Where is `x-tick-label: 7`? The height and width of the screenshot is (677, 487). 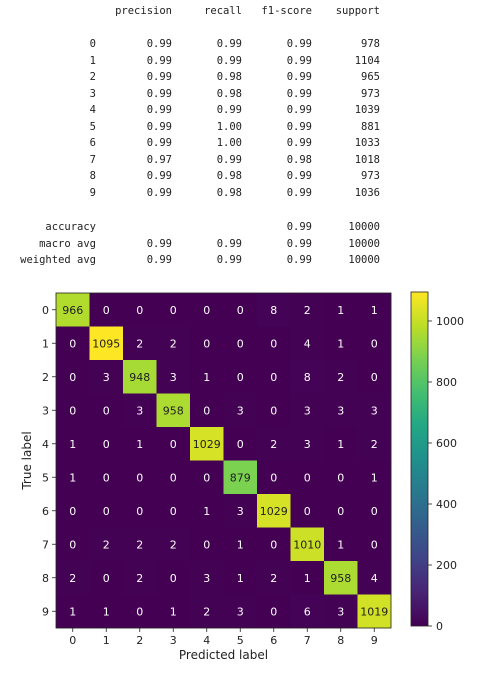
x-tick-label: 7 is located at coordinates (307, 640).